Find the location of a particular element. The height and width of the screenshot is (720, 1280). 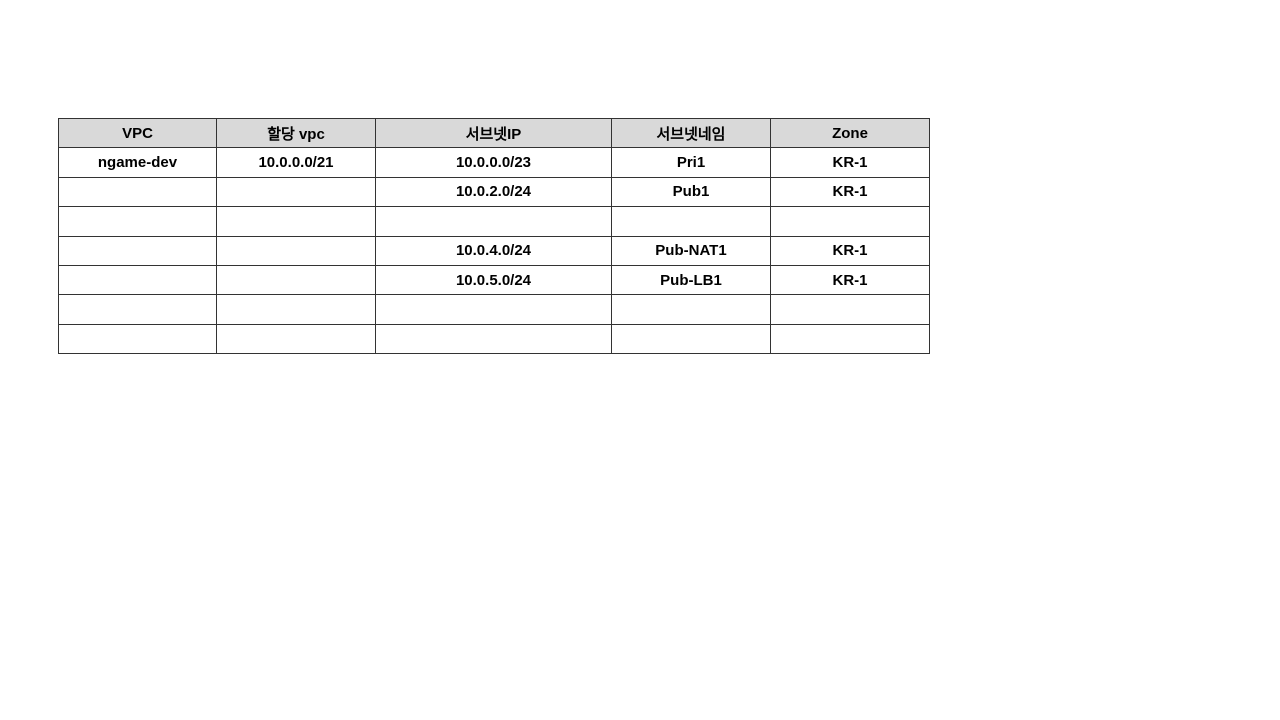

cell-subnet-ip: 10.0.2.0/24 is located at coordinates (493, 192).